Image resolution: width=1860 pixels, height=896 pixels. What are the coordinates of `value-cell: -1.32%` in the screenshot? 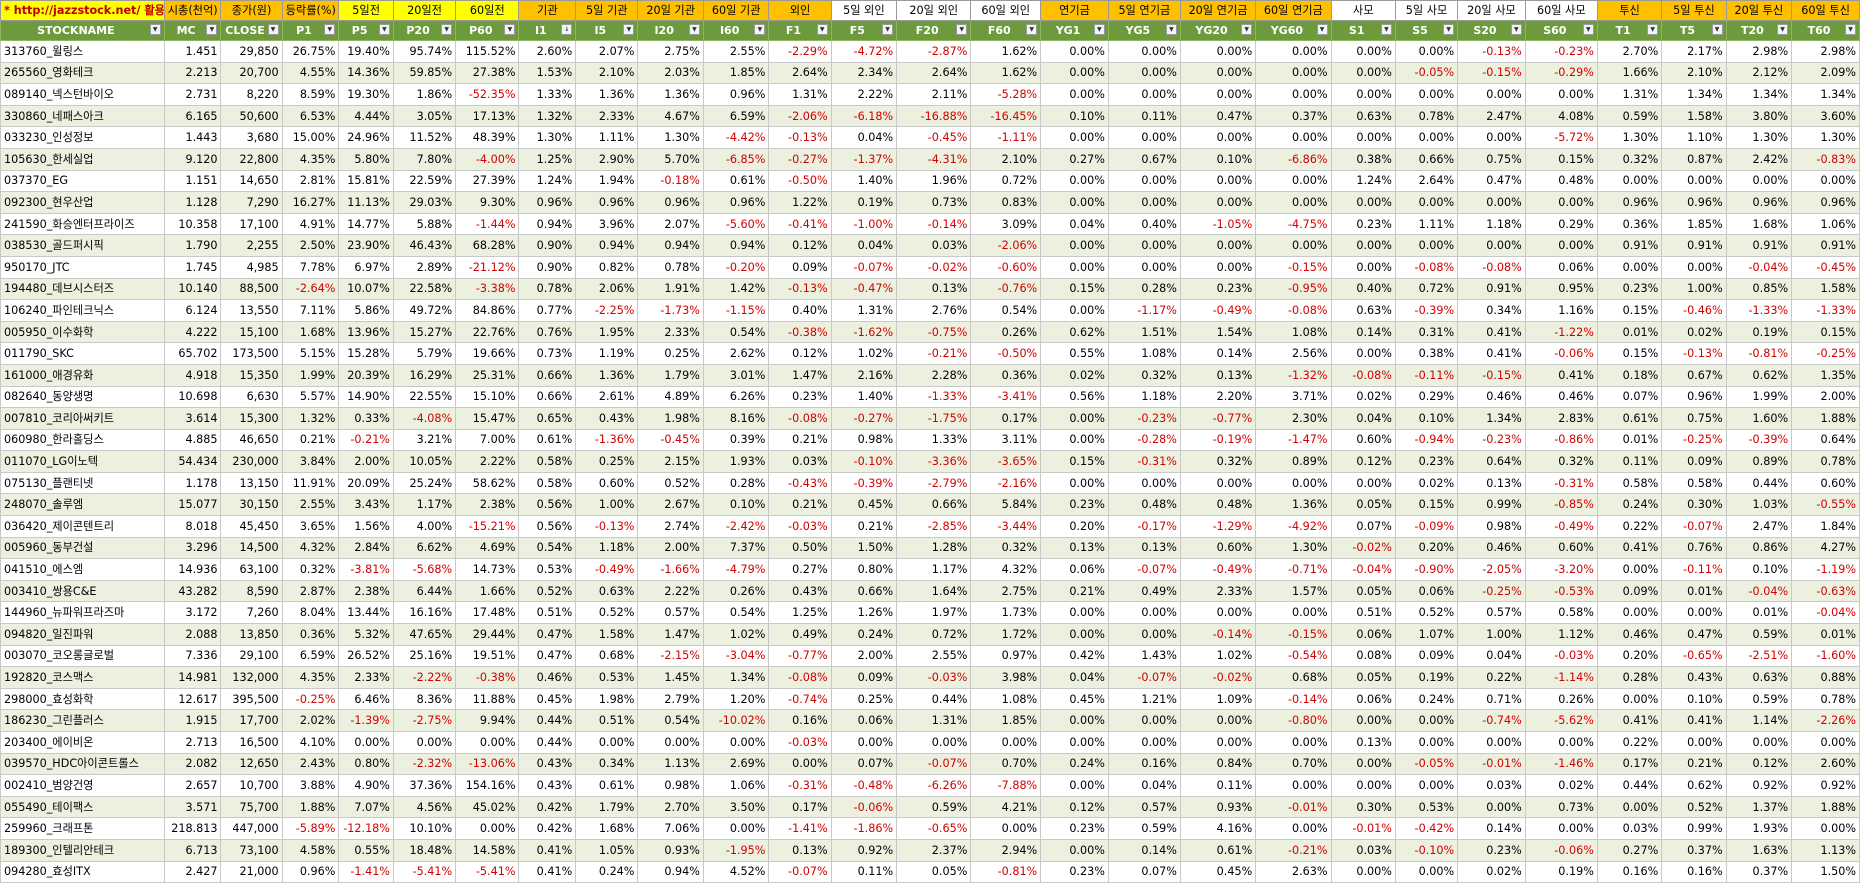 It's located at (1293, 375).